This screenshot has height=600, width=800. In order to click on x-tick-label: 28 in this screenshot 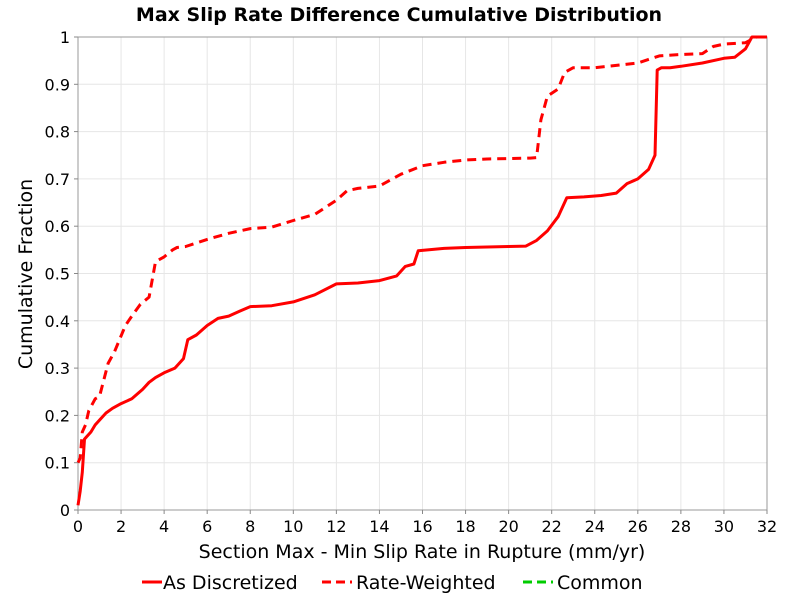, I will do `click(681, 526)`.